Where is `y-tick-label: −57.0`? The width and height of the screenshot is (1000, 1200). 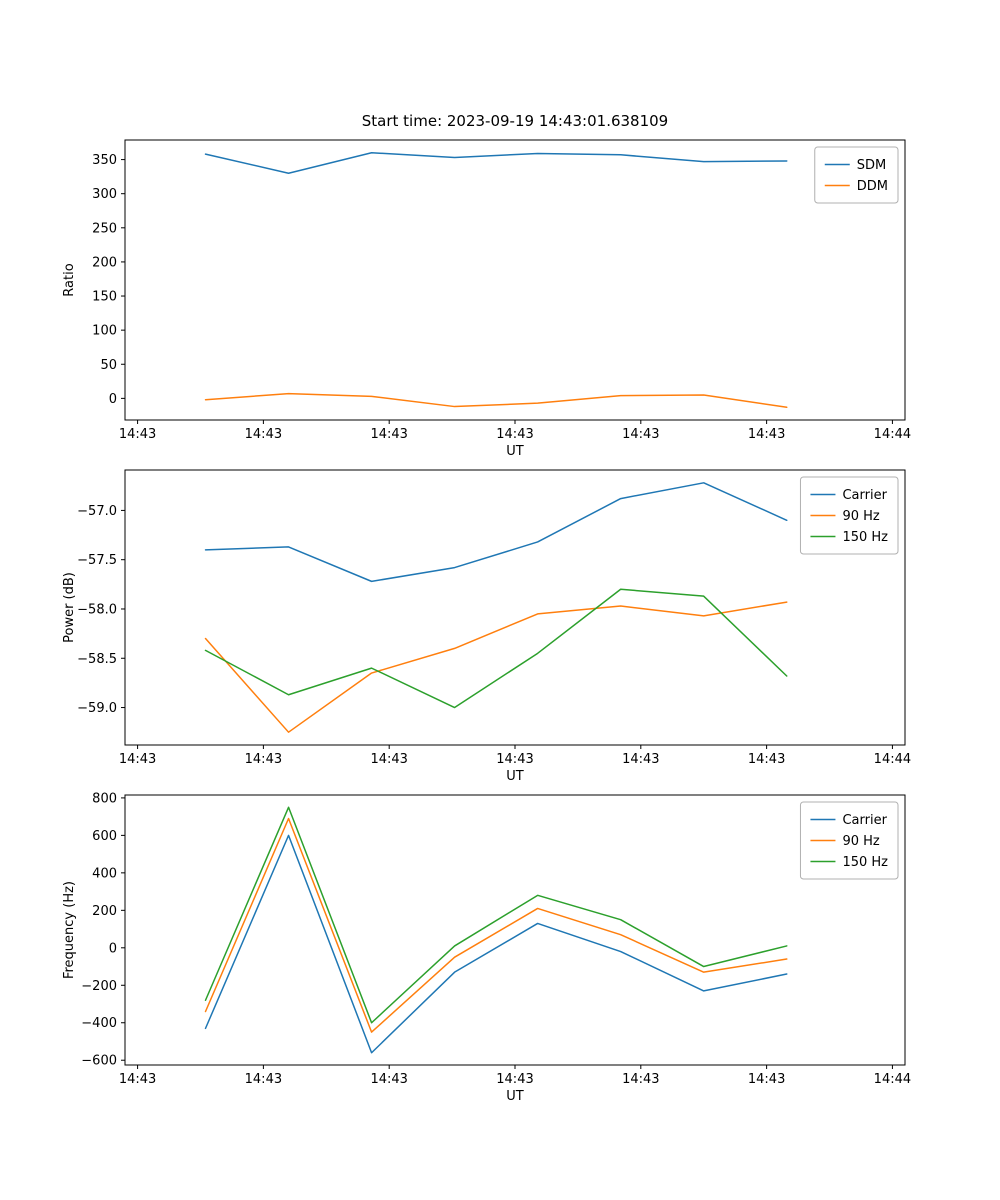
y-tick-label: −57.0 is located at coordinates (97, 511).